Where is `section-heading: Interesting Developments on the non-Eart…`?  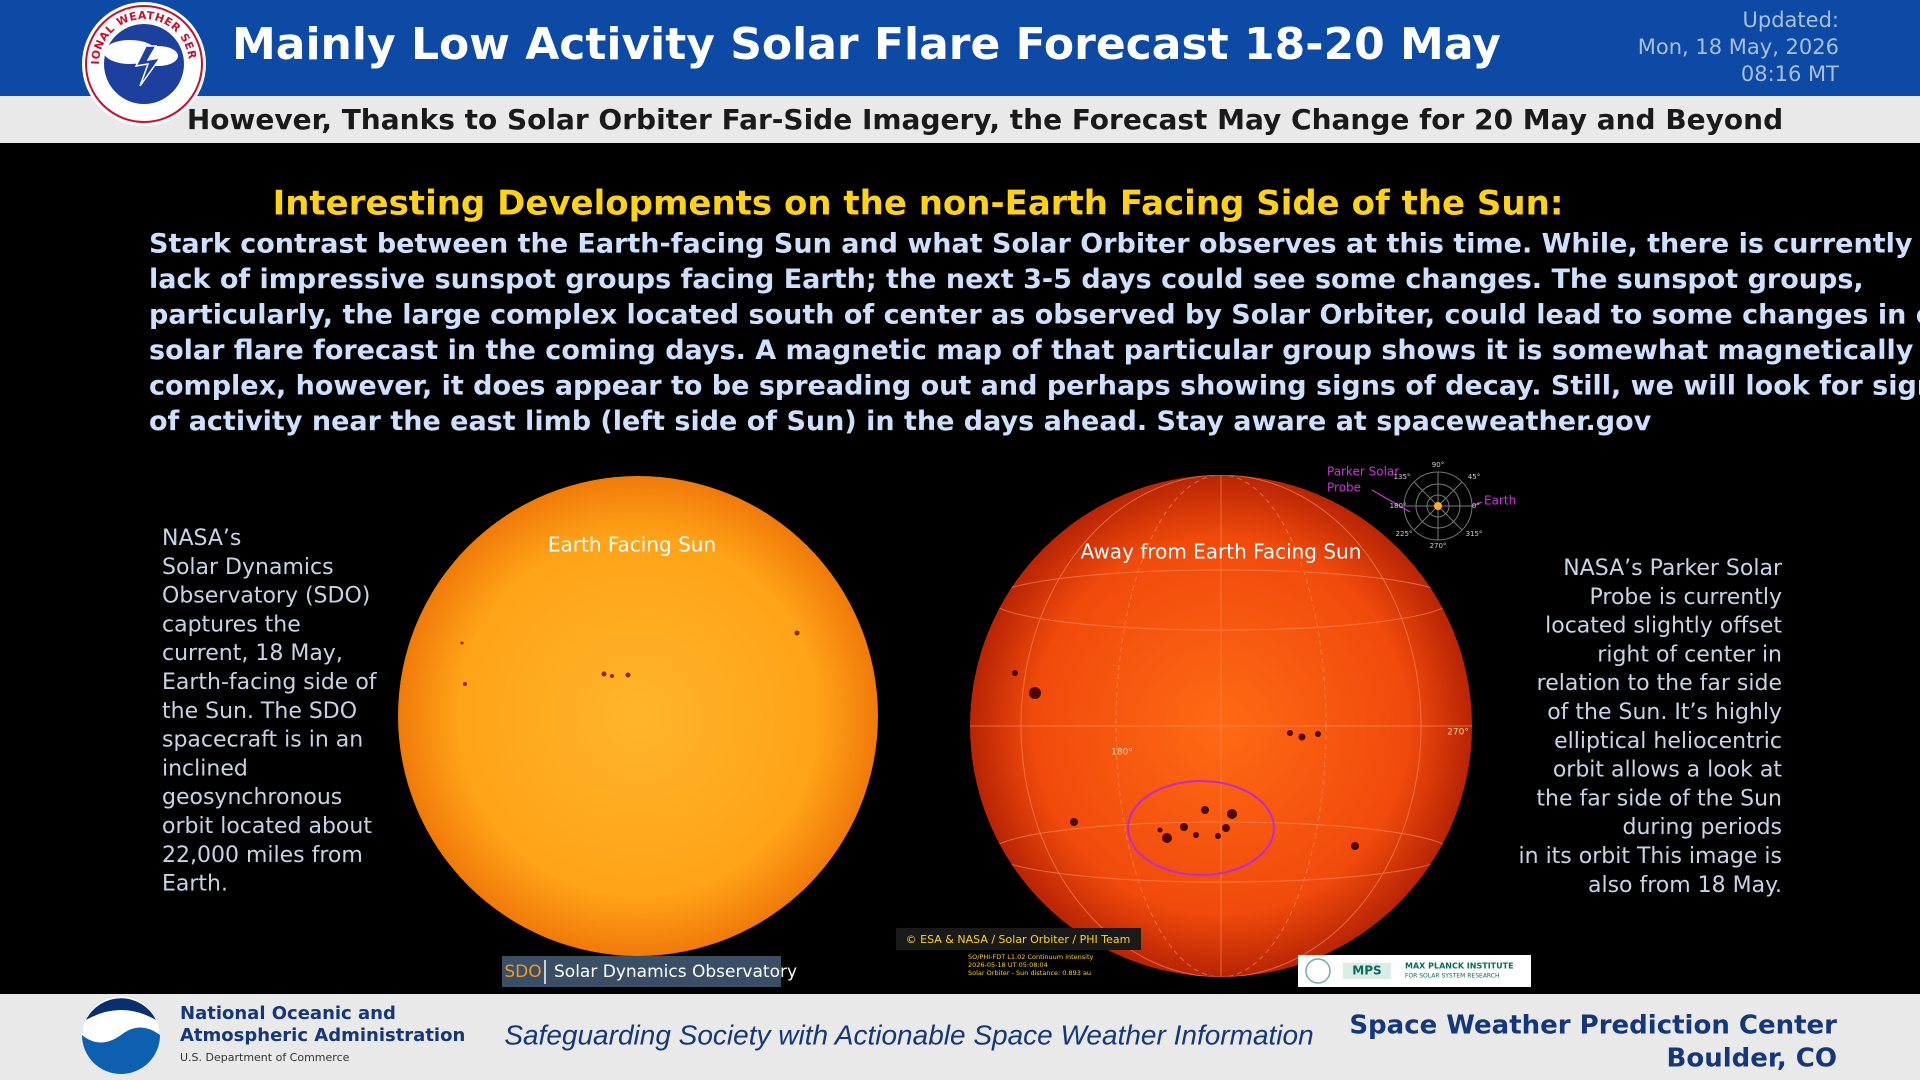
section-heading: Interesting Developments on the non-Eart… is located at coordinates (918, 204).